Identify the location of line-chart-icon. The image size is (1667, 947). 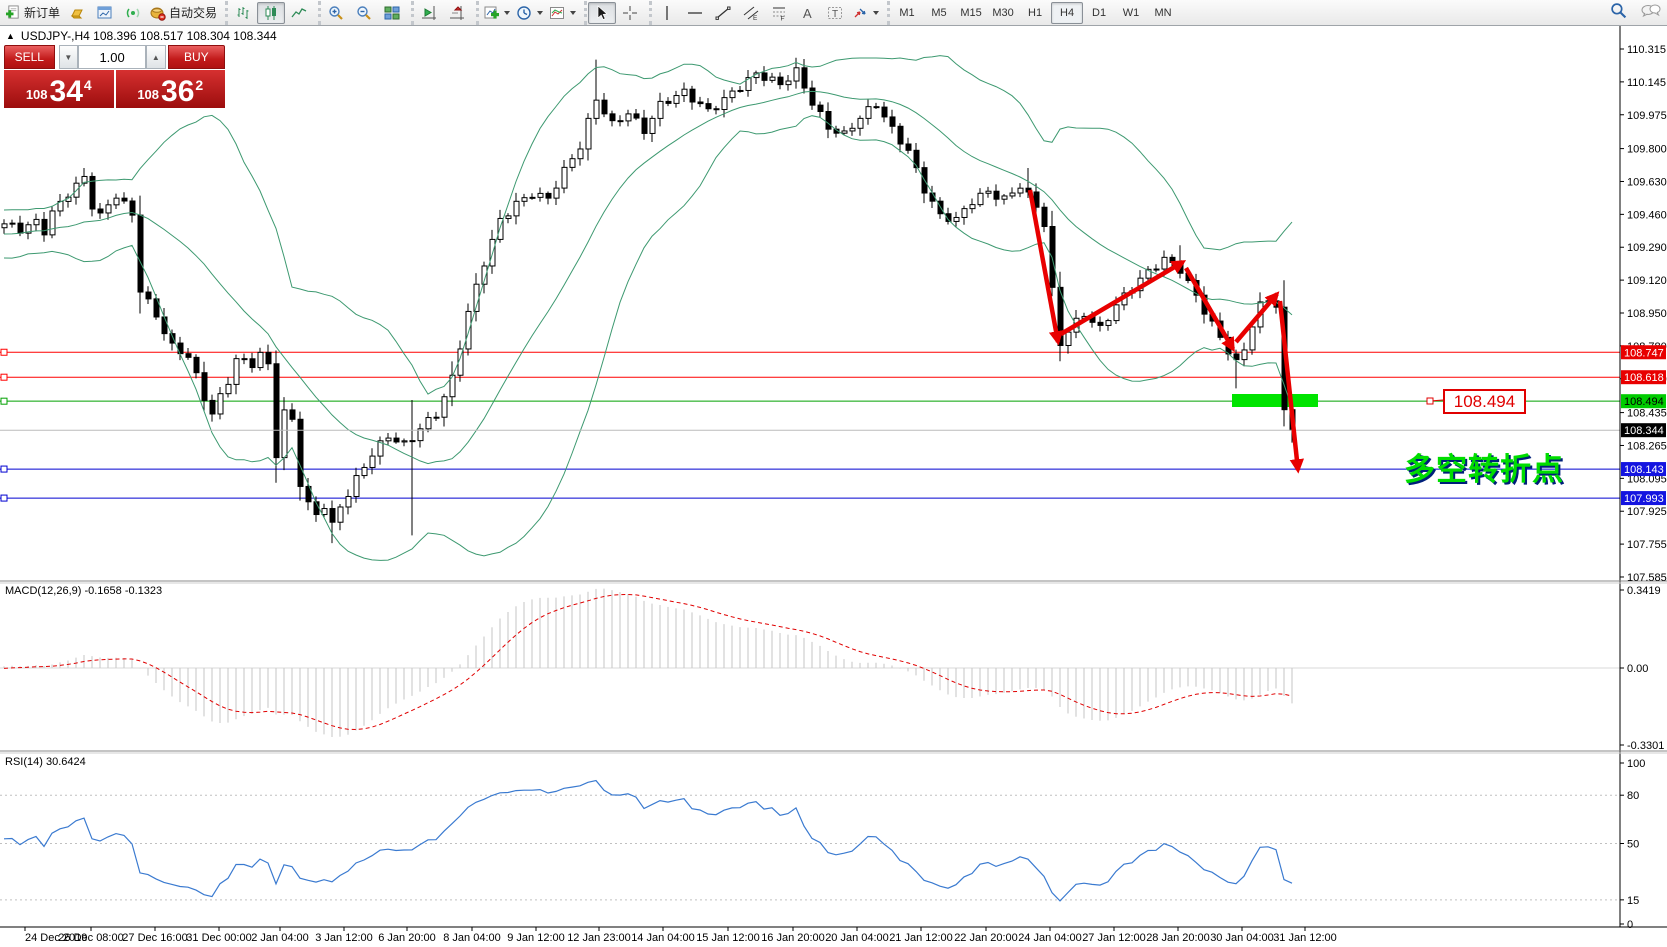
(299, 12).